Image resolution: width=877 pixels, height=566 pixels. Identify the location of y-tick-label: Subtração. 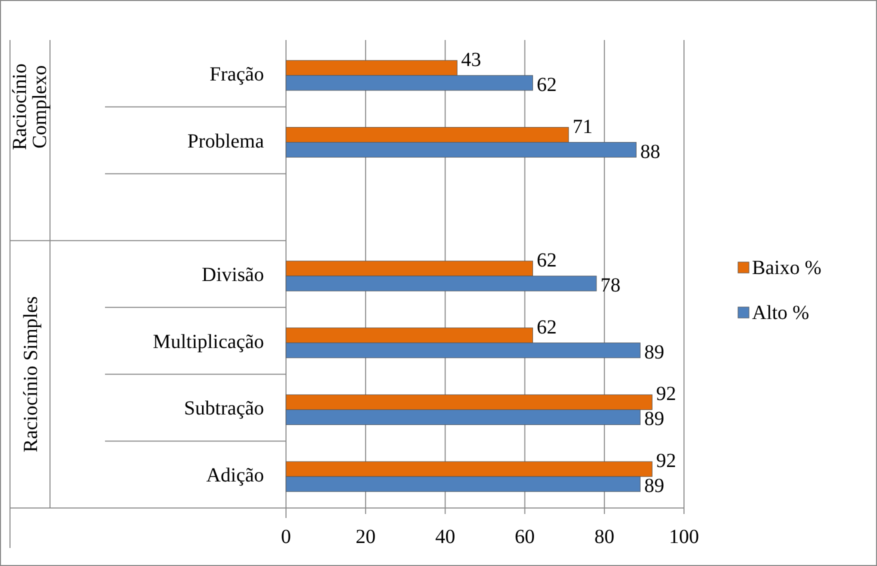
(224, 409).